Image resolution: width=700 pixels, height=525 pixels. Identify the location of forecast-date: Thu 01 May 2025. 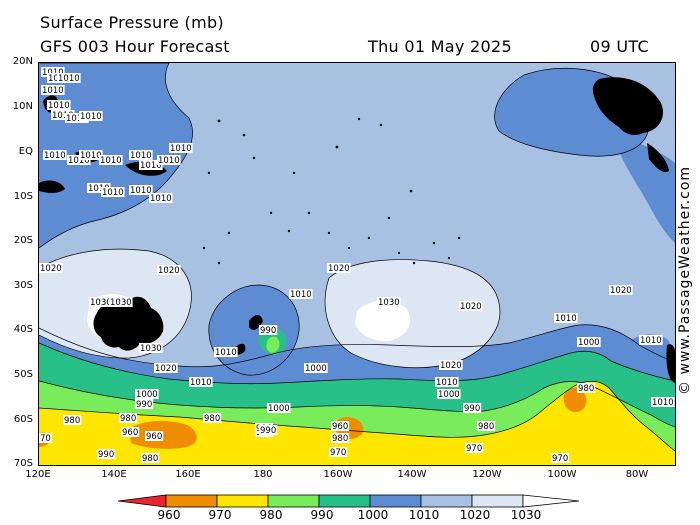
(440, 46).